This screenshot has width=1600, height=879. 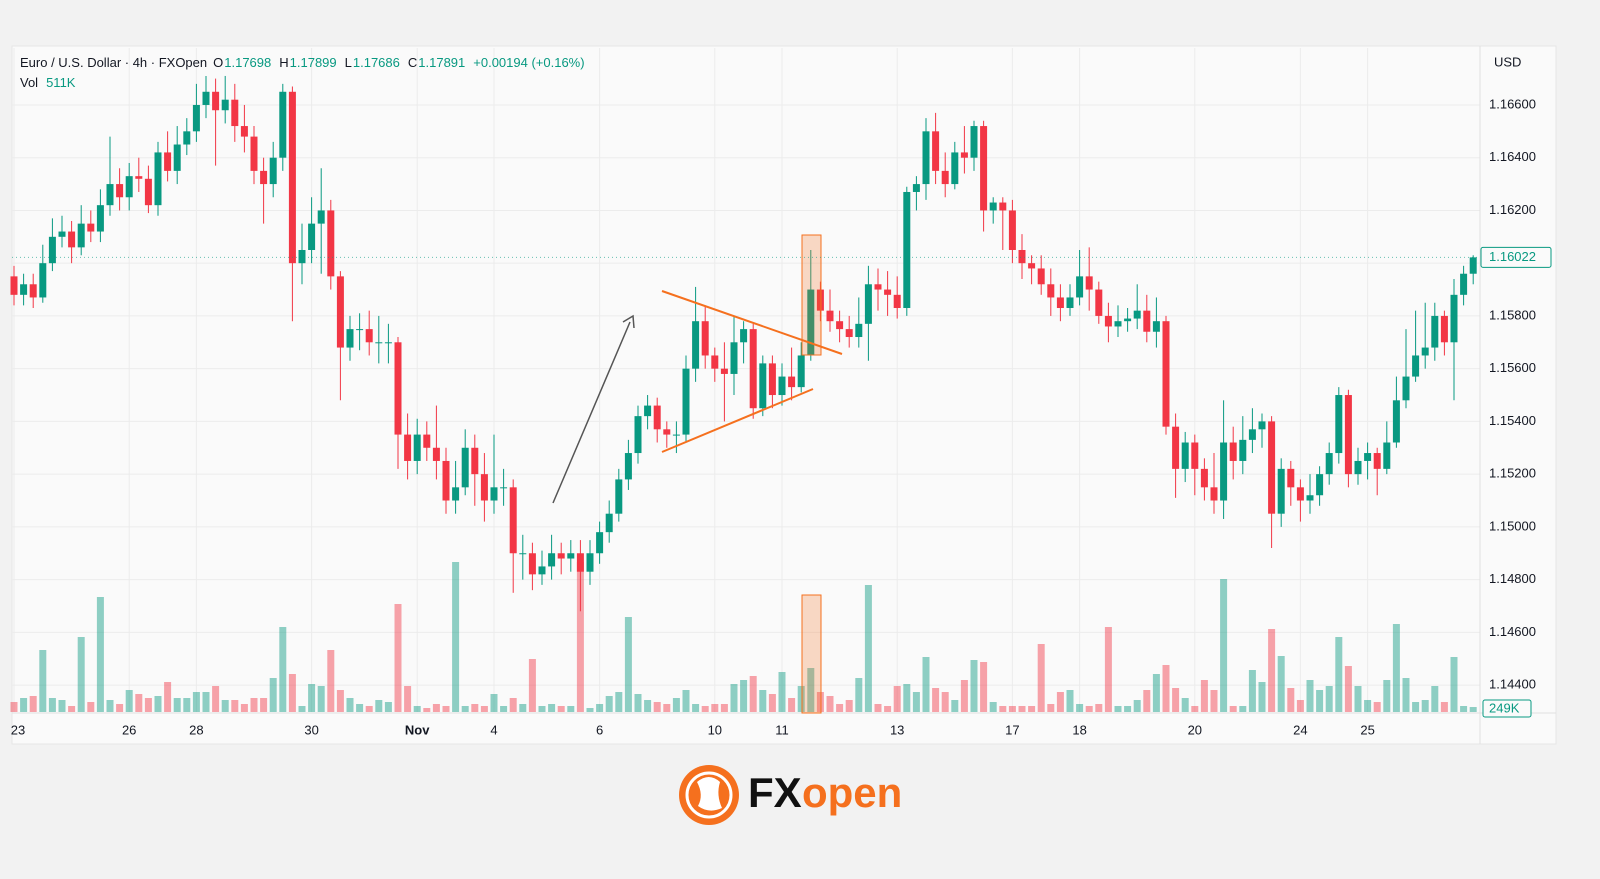 What do you see at coordinates (811, 295) in the screenshot?
I see `breakout-highlight` at bounding box center [811, 295].